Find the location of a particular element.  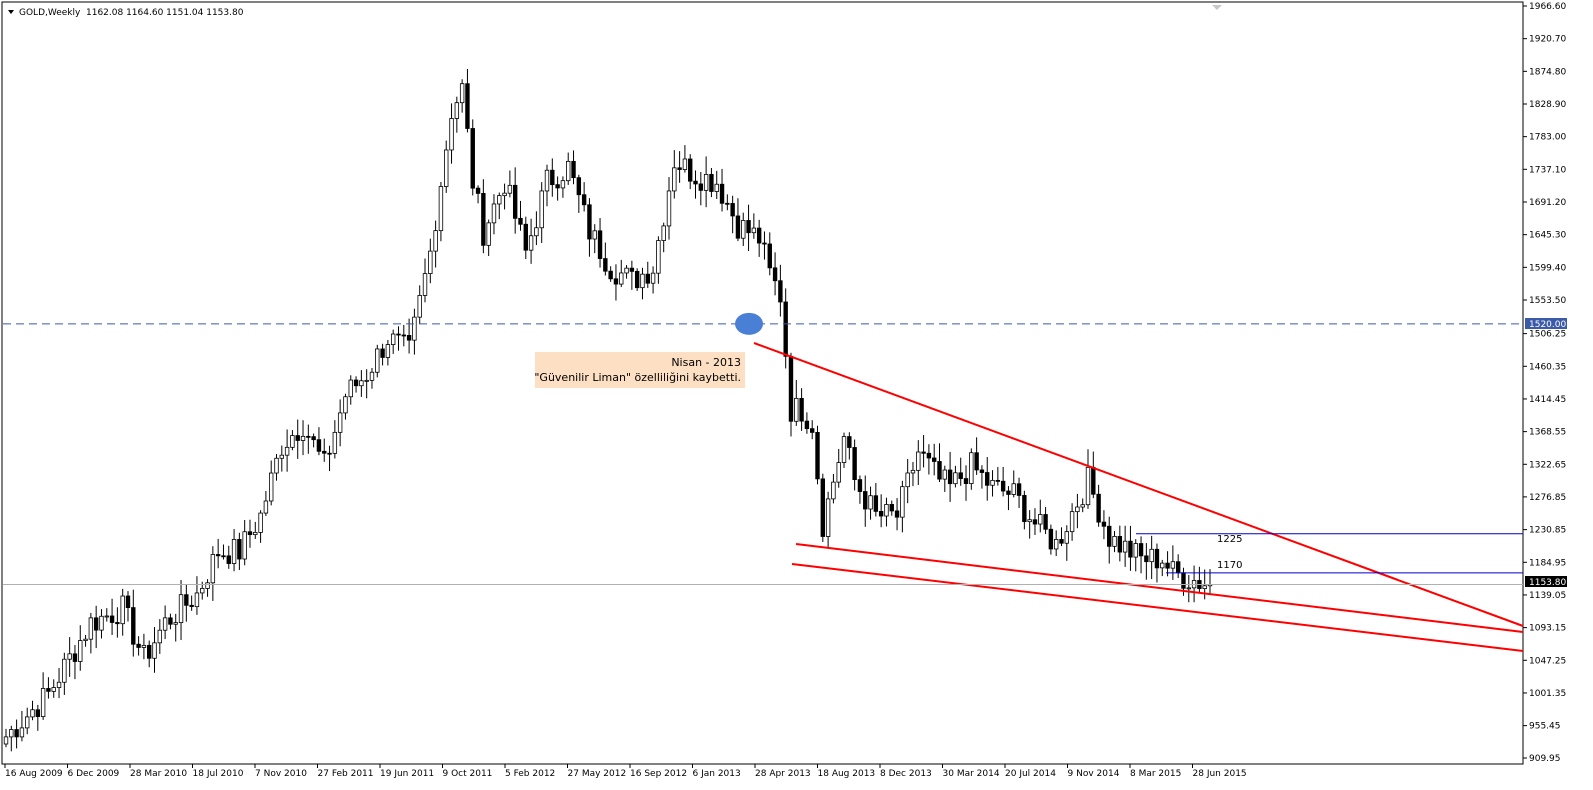

symbol-menu-icon is located at coordinates (11, 12).